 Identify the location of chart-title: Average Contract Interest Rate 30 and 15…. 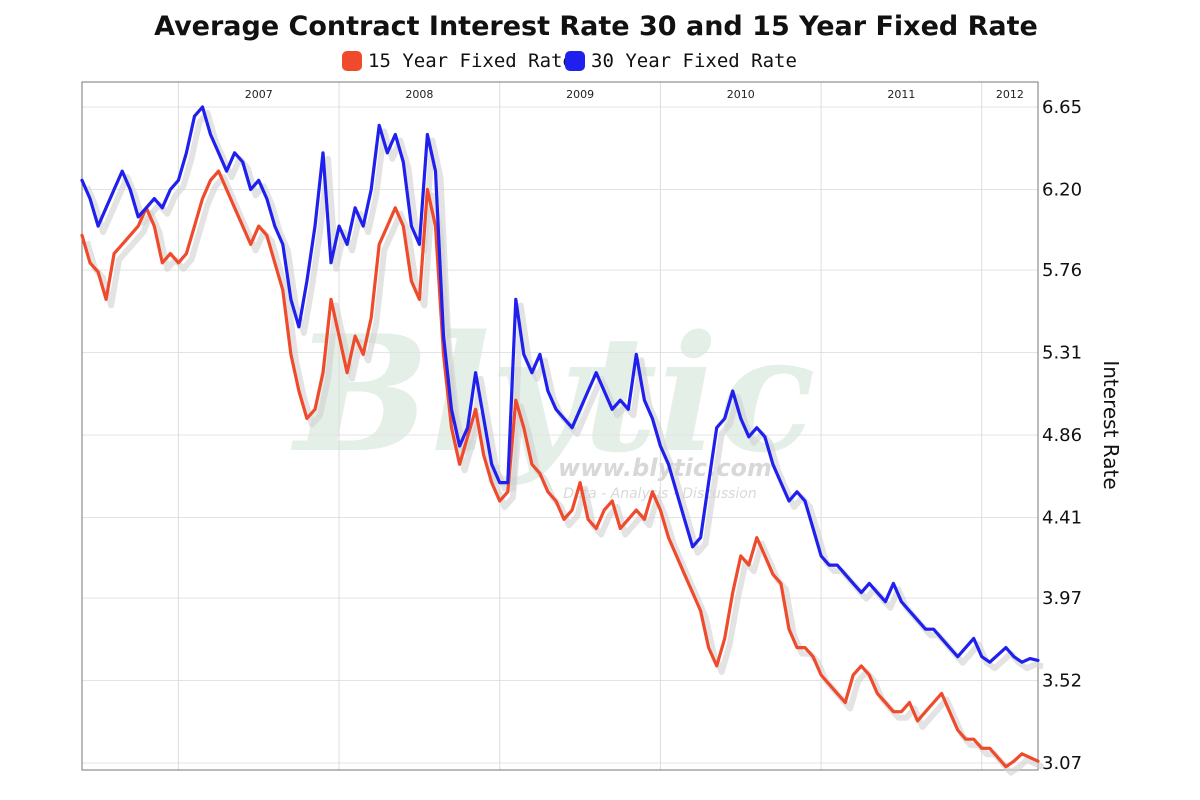
(596, 26).